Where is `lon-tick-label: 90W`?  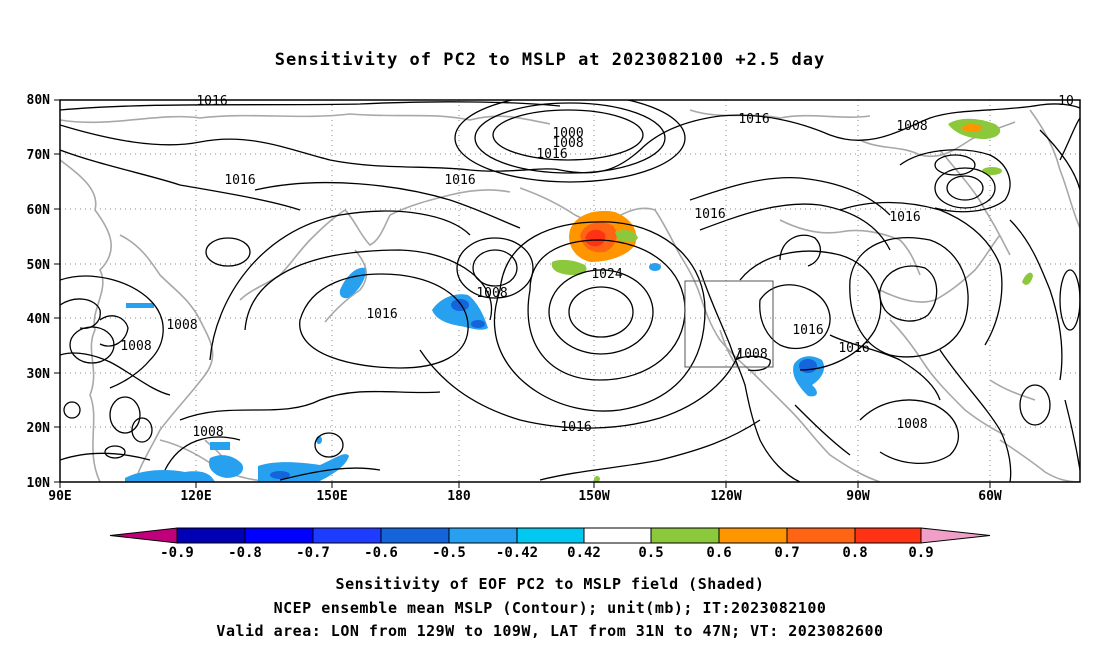
lon-tick-label: 90W is located at coordinates (858, 496).